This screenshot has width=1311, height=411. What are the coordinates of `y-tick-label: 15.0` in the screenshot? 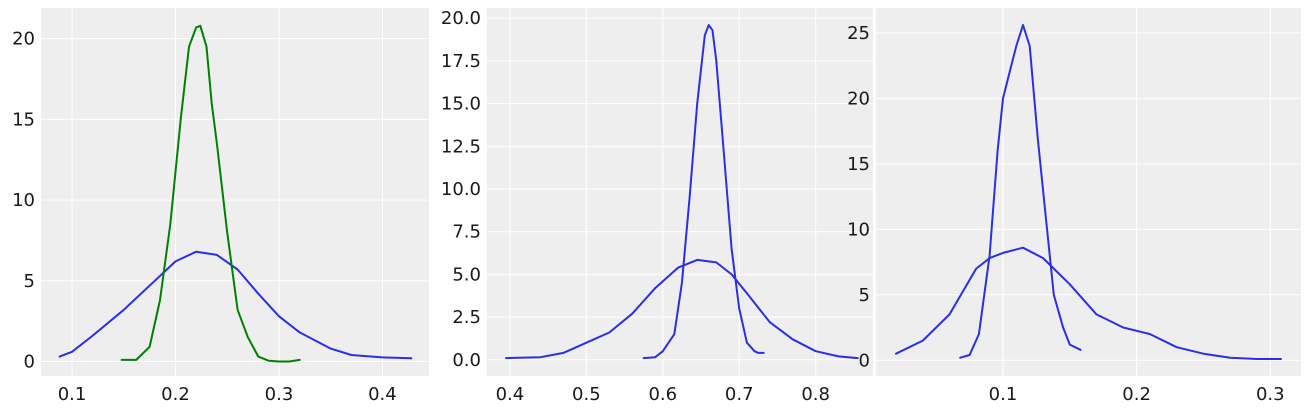 It's located at (461, 104).